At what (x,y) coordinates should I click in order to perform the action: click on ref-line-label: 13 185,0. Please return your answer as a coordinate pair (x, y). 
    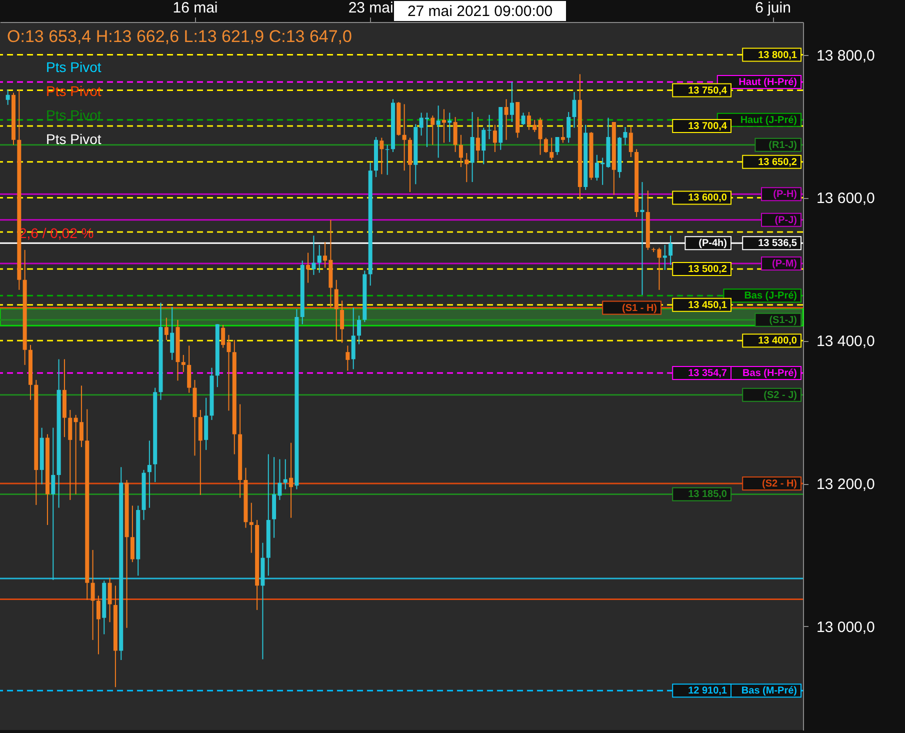
    Looking at the image, I should click on (708, 494).